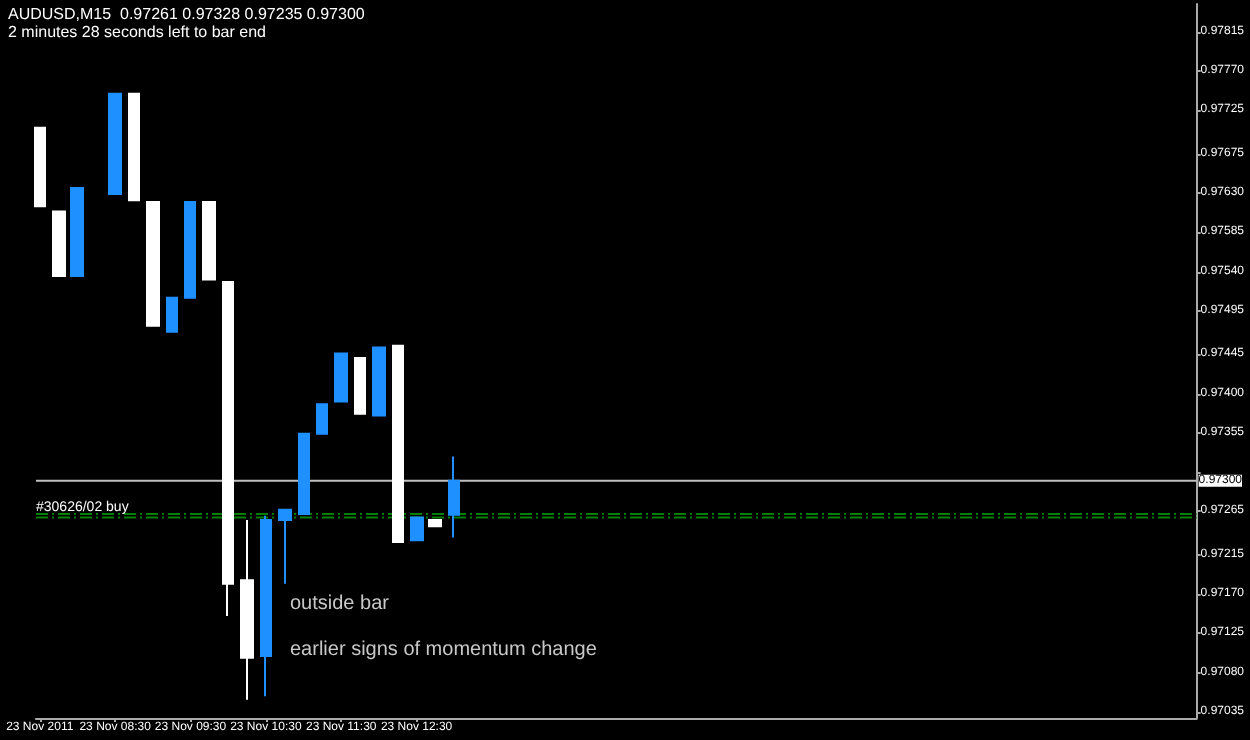 The image size is (1250, 740). What do you see at coordinates (187, 14) in the screenshot?
I see `chart-title: AUDUSD,M15 0.97261 0.97328 0.97235 0.97300` at bounding box center [187, 14].